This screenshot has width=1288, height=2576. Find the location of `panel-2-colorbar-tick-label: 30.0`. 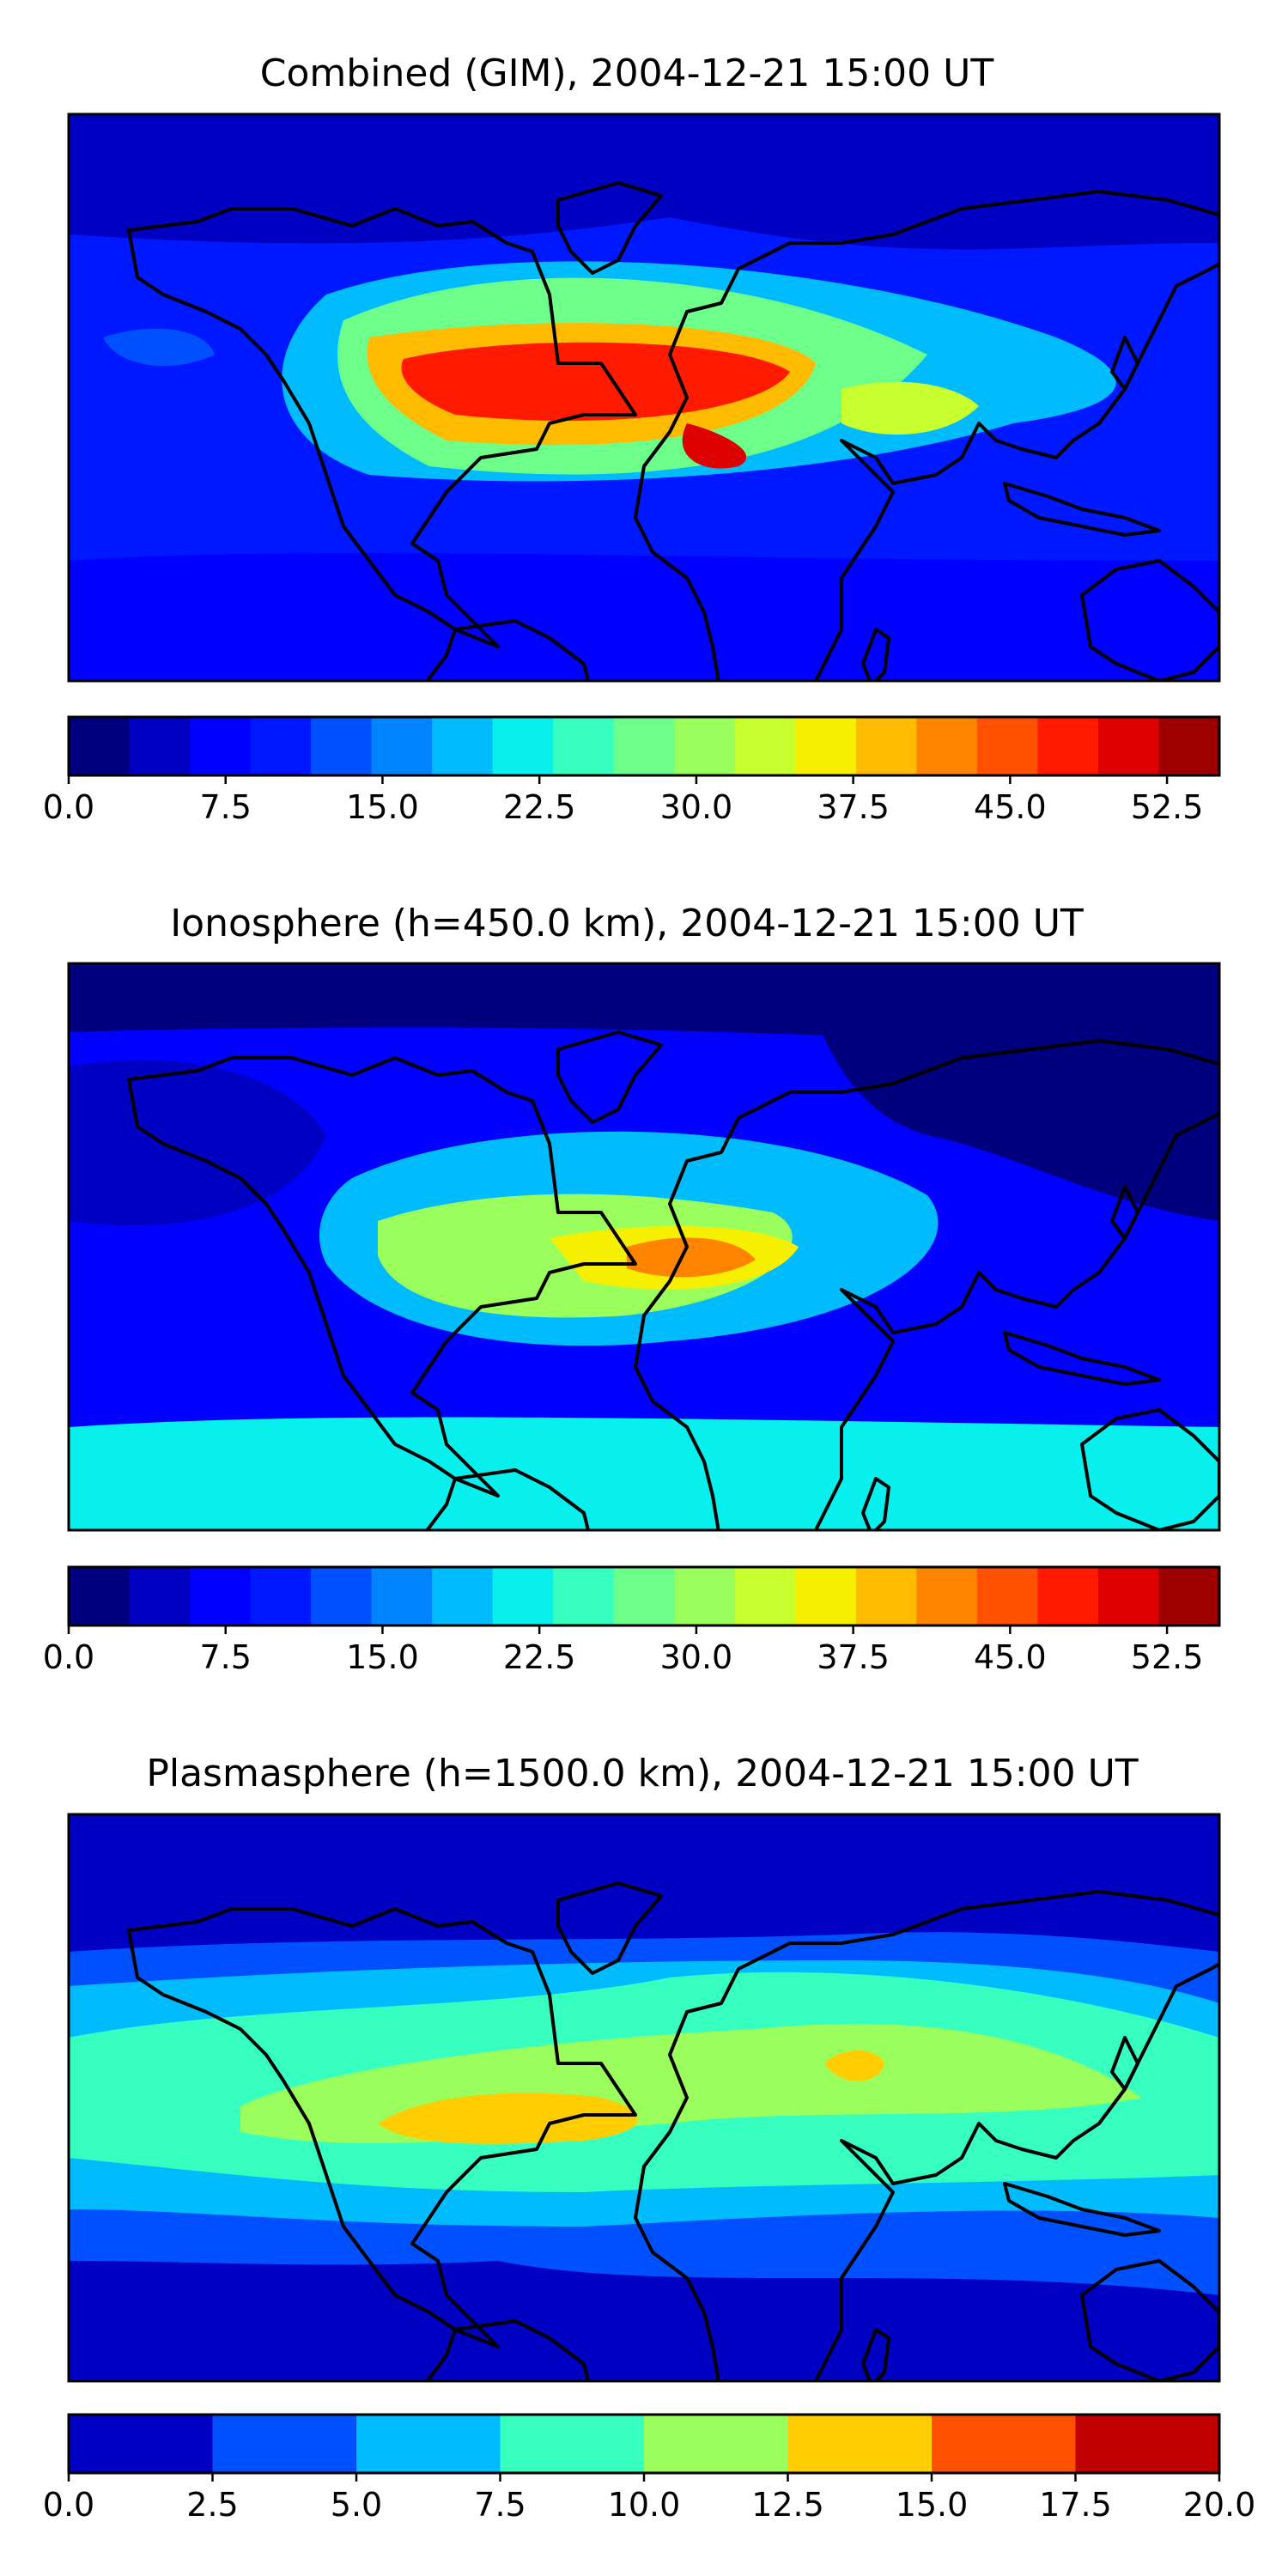

panel-2-colorbar-tick-label: 30.0 is located at coordinates (696, 1657).